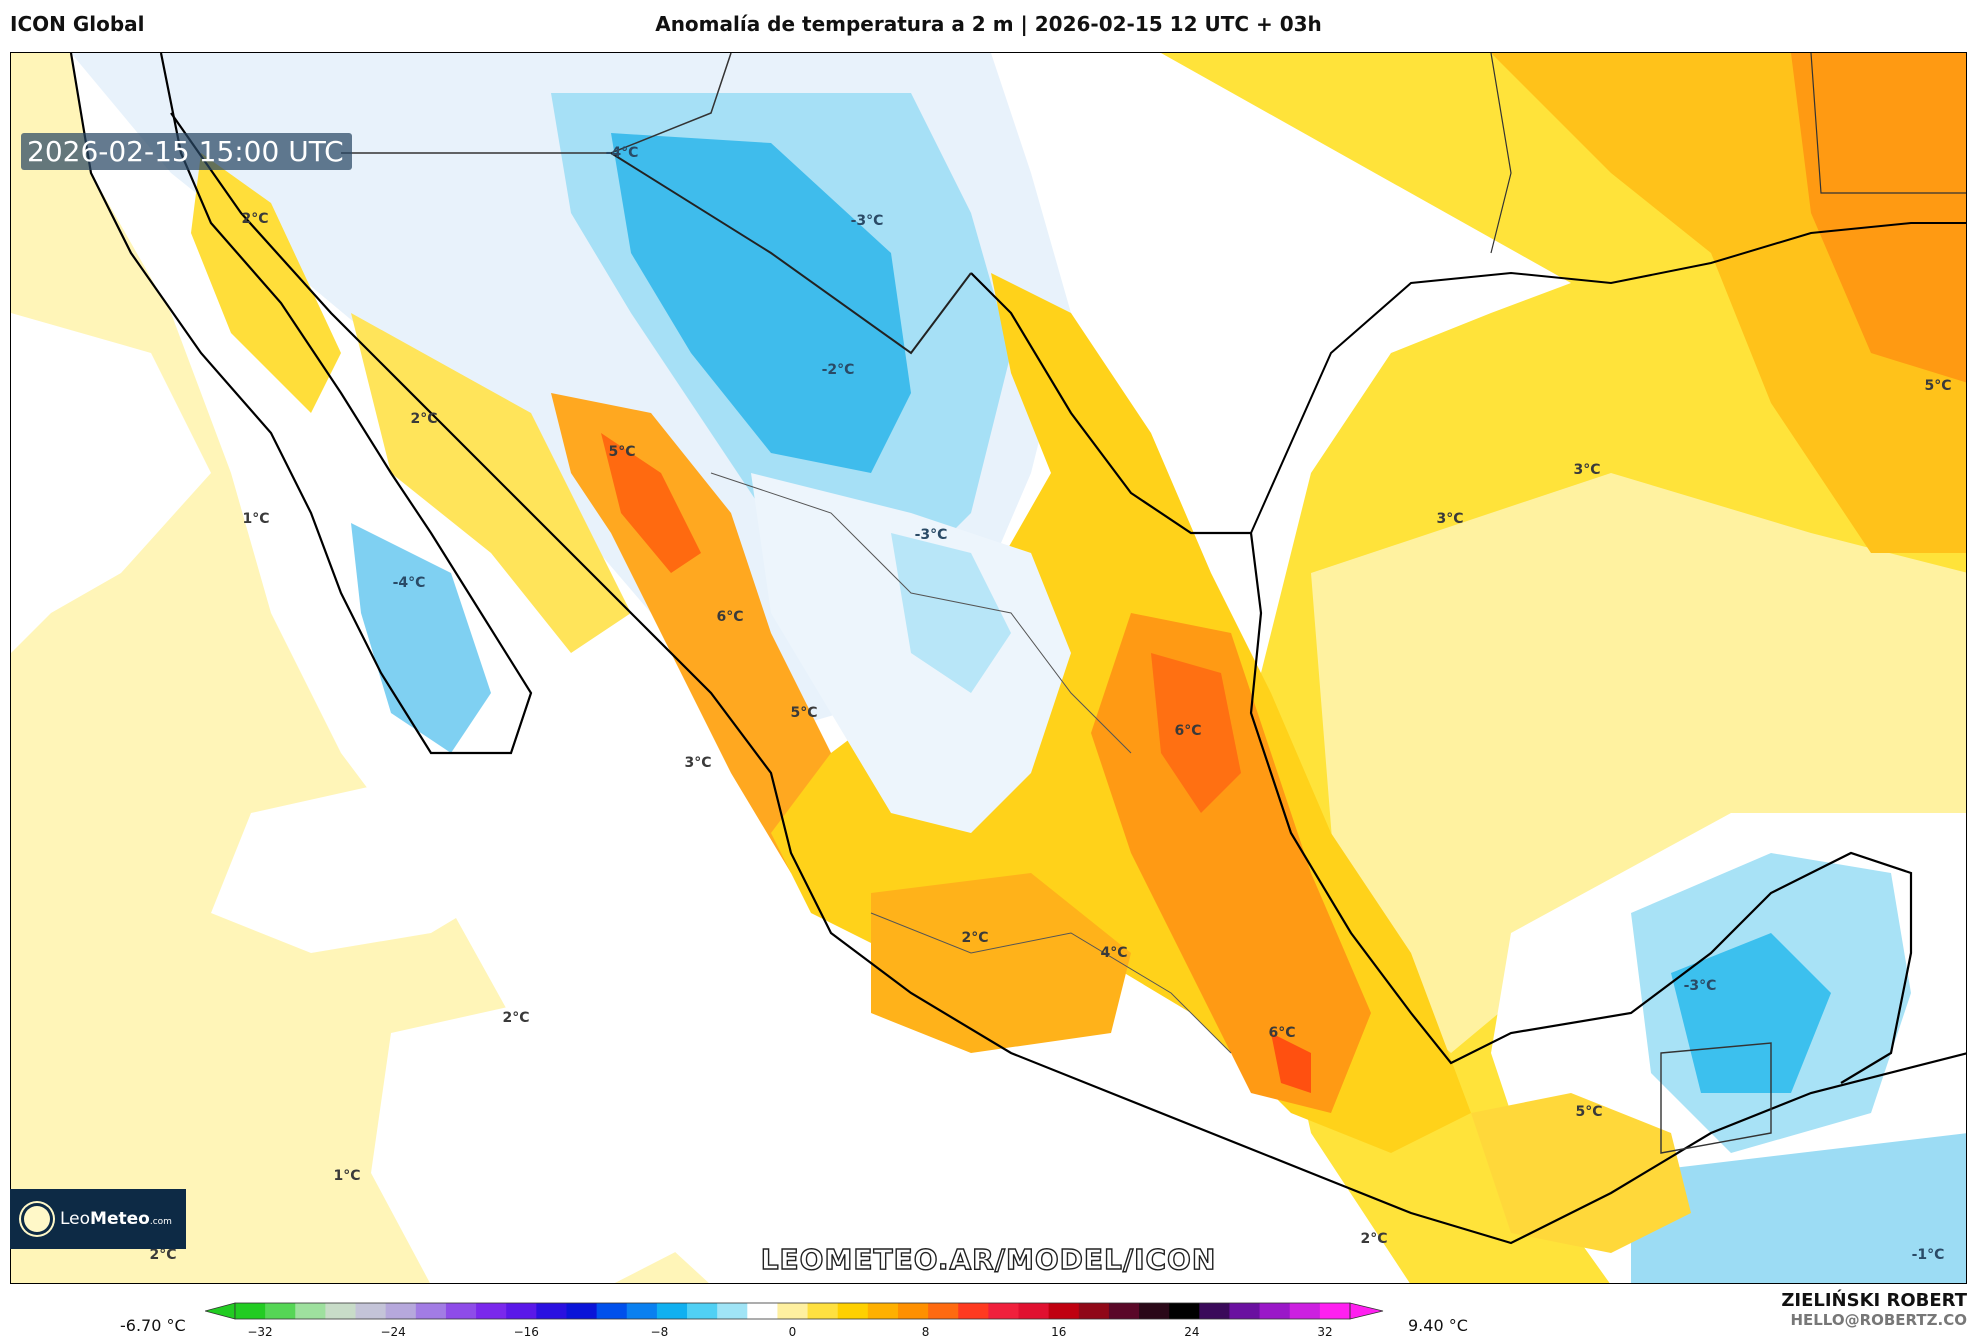 Image resolution: width=1977 pixels, height=1339 pixels. I want to click on contour-label: 4°C, so click(1114, 953).